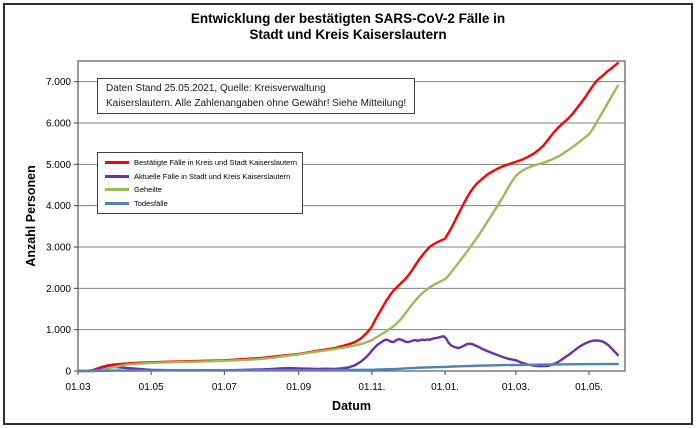 The image size is (696, 428). What do you see at coordinates (148, 190) in the screenshot?
I see `legend-label-2: Geheilte` at bounding box center [148, 190].